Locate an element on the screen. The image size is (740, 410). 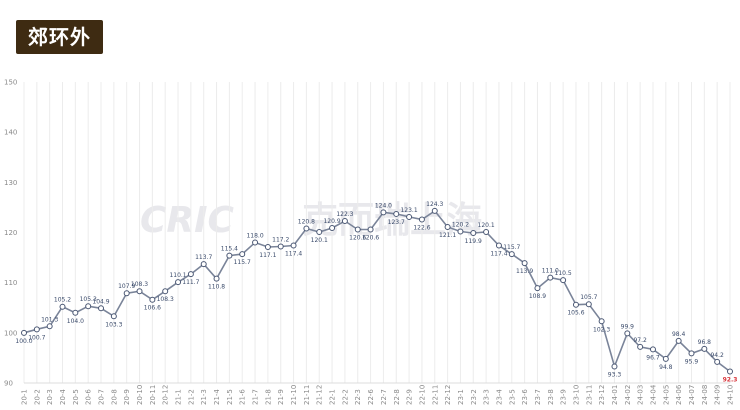
x-tick-label: 20-1 is located at coordinates (25, 397).